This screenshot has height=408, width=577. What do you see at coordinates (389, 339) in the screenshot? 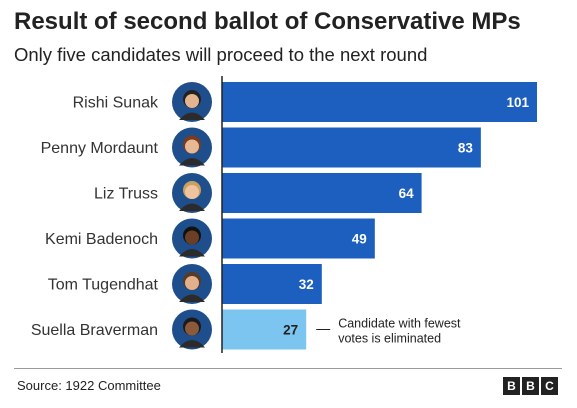
I see `annotation-text: votes is eliminated` at bounding box center [389, 339].